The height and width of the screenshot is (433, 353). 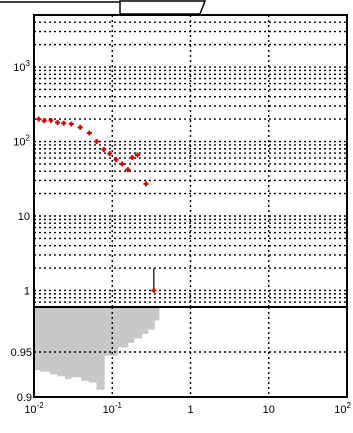 What do you see at coordinates (342, 408) in the screenshot?
I see `ratio-x-tick-label-4: 10²` at bounding box center [342, 408].